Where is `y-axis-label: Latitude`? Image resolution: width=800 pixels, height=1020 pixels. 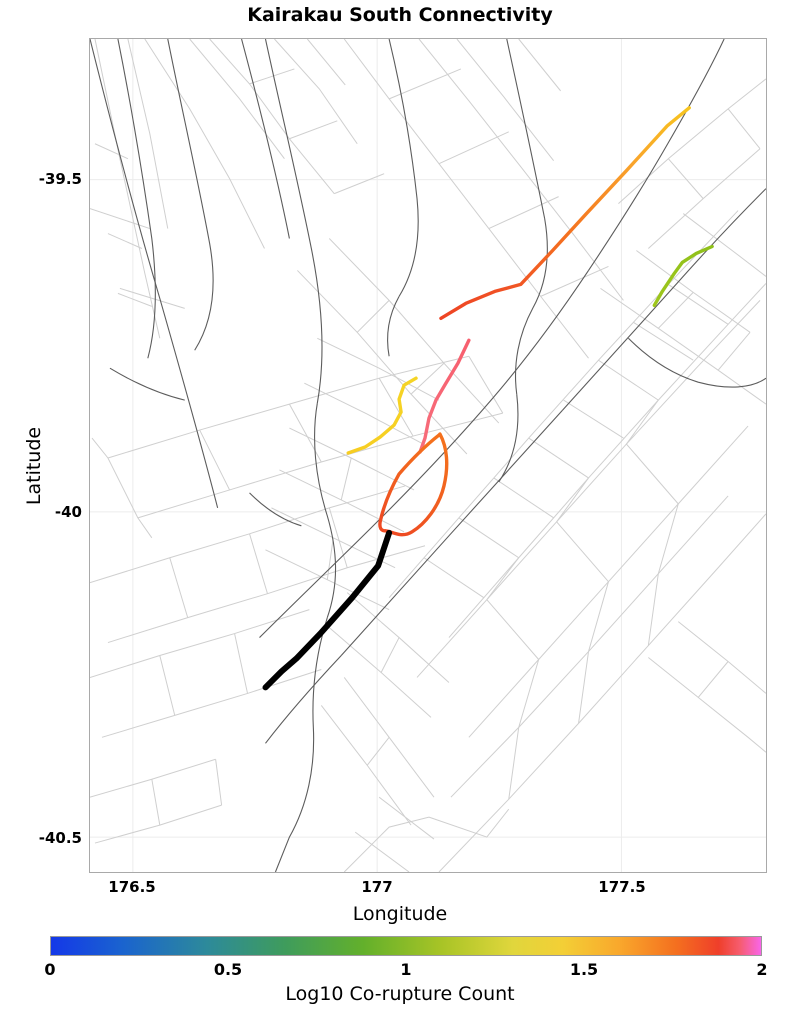 y-axis-label: Latitude is located at coordinates (34, 466).